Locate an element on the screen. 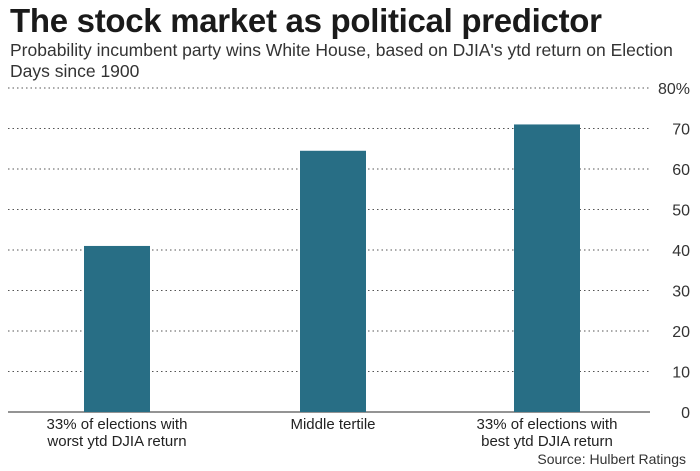  x-category-label: Middle tertile is located at coordinates (332, 424).